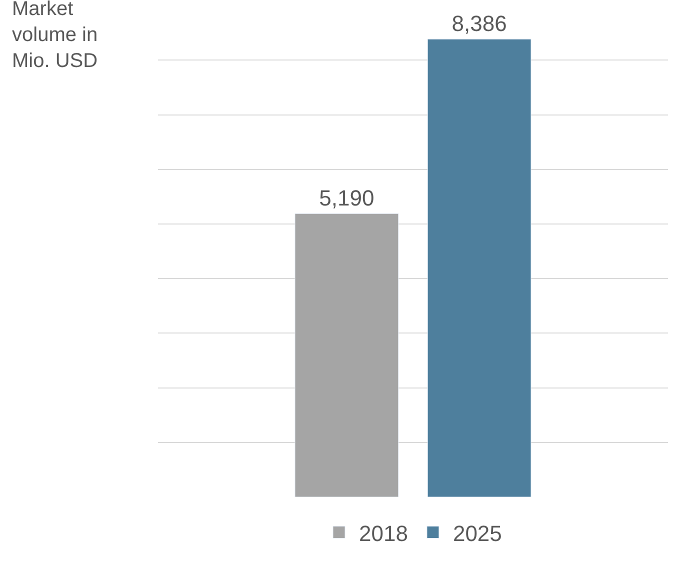 The height and width of the screenshot is (567, 687). Describe the element at coordinates (479, 23) in the screenshot. I see `data-label: 8,386` at that location.